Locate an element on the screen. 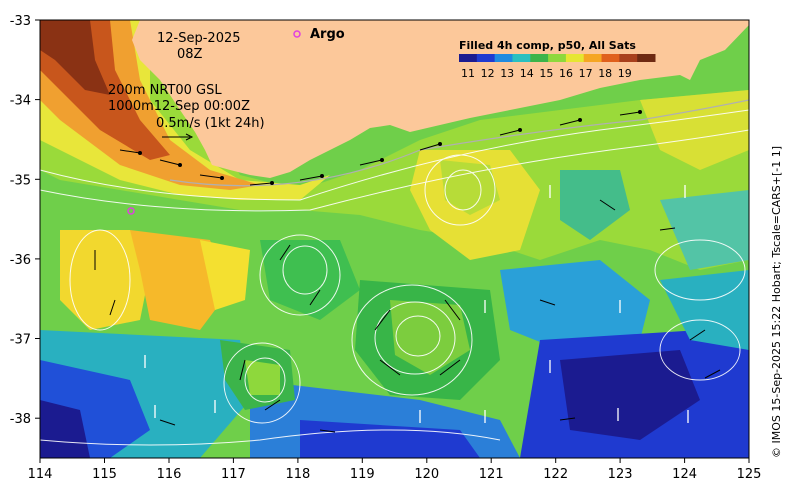 This screenshot has width=791, height=492. isobath-200m is located at coordinates (459, 143).